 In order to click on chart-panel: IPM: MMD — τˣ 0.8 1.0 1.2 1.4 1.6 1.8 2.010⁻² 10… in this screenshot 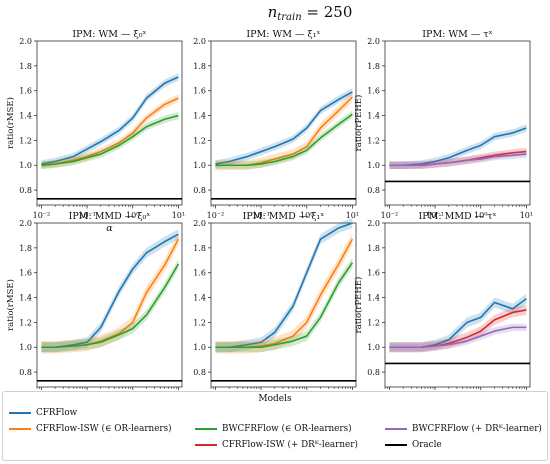, I will do `click(442, 300)`.